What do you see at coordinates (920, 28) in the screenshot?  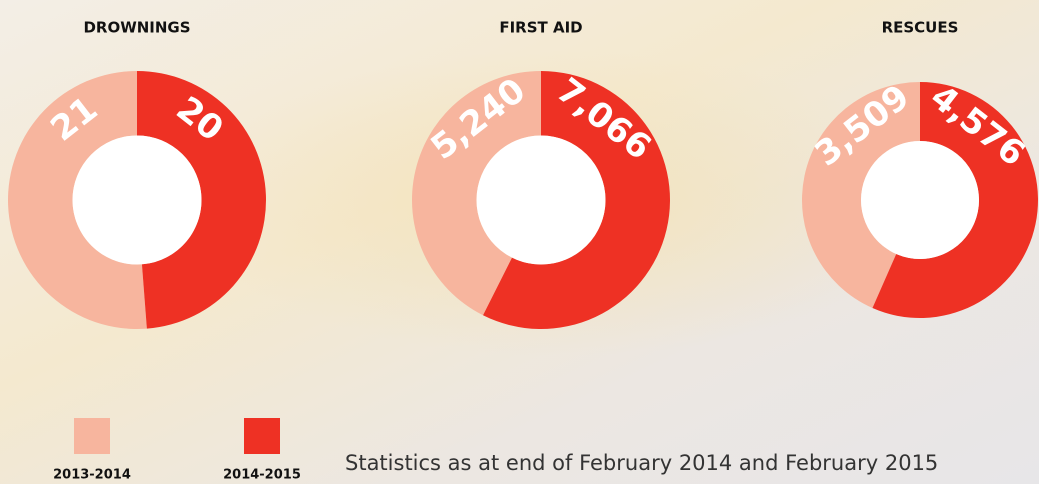 I see `chart-title: RESCUES` at bounding box center [920, 28].